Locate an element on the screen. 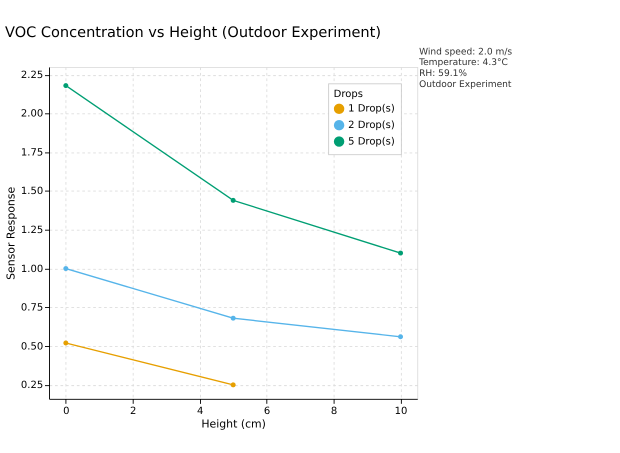 This screenshot has width=620, height=453. y-tick-label: 1.75 is located at coordinates (32, 152).